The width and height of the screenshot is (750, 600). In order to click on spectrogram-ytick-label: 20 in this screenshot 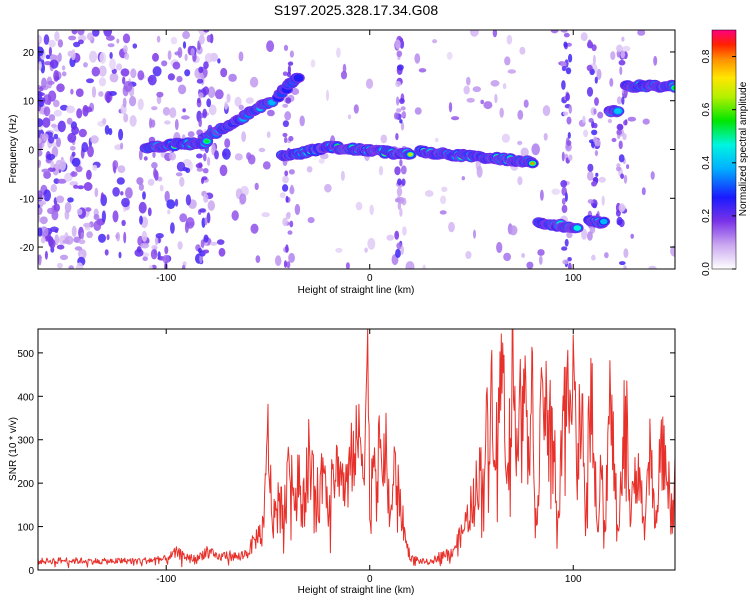, I will do `click(29, 53)`.